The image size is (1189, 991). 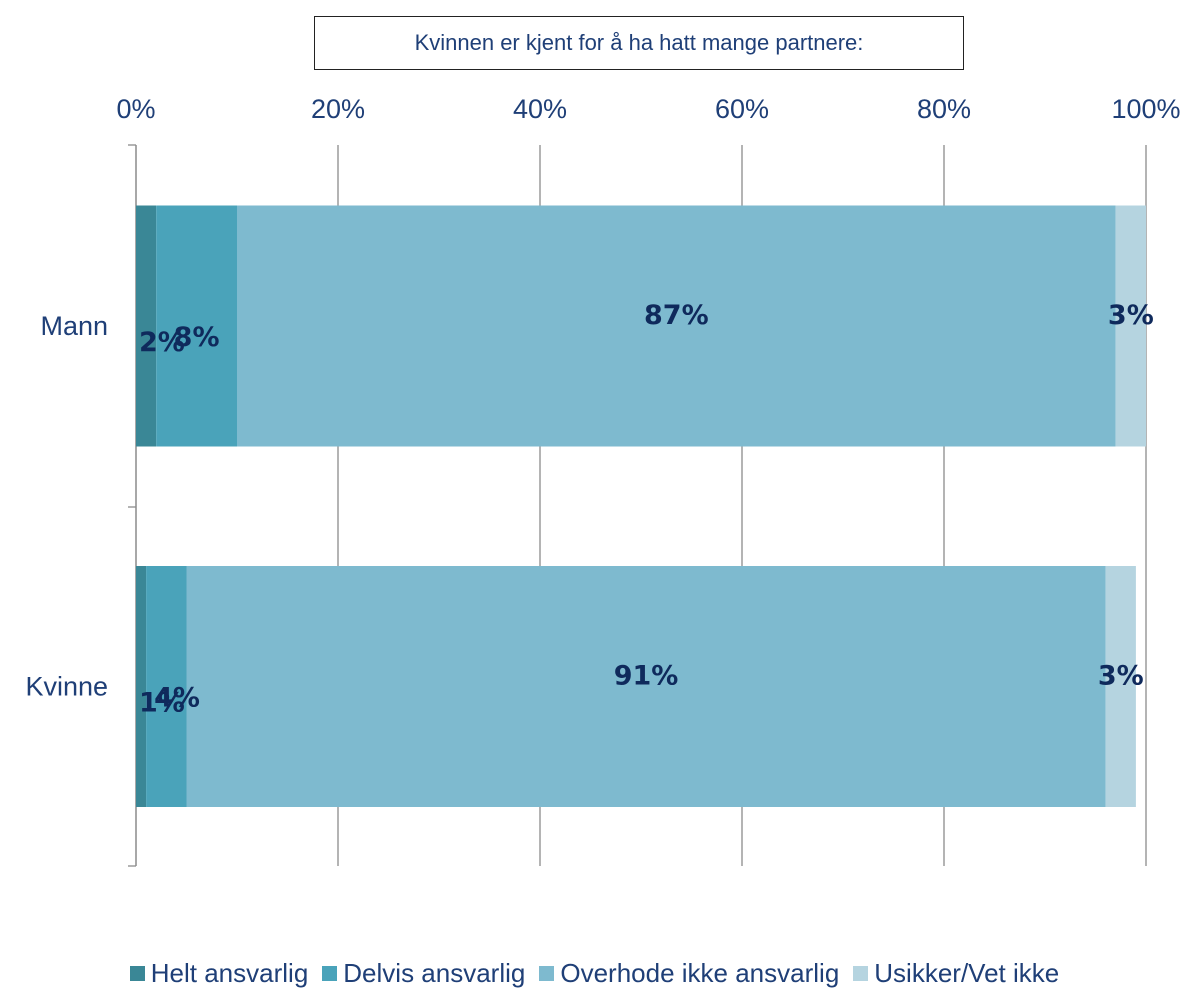 I want to click on data-label: 8%, so click(x=197, y=337).